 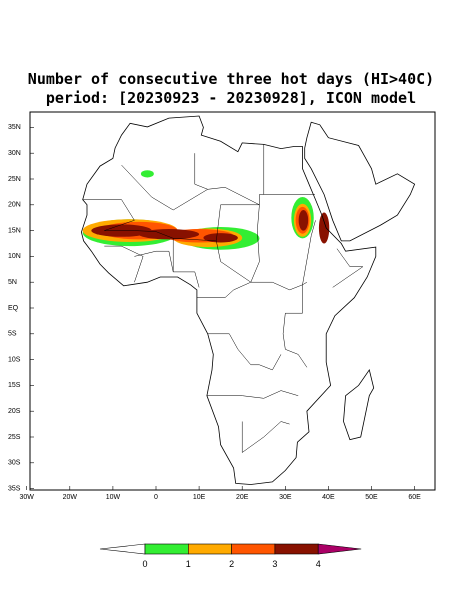 What do you see at coordinates (14, 127) in the screenshot?
I see `lat-label: 35N` at bounding box center [14, 127].